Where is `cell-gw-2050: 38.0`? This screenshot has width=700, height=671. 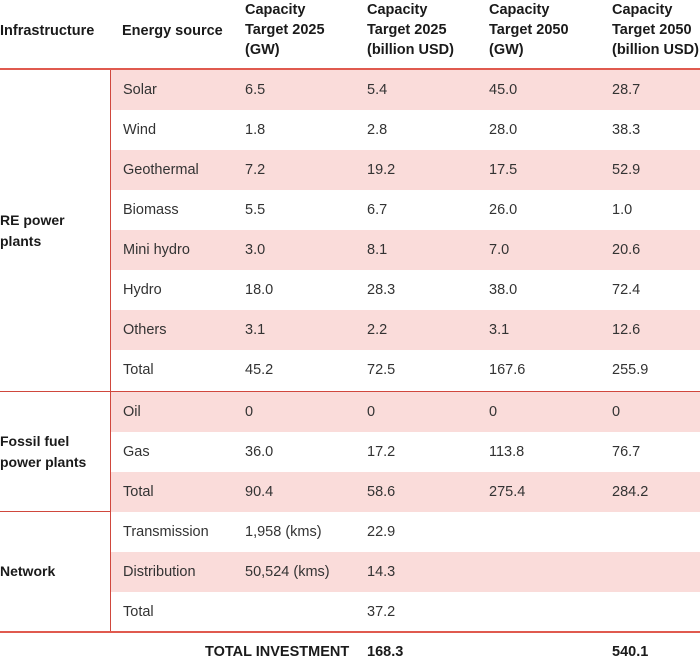 cell-gw-2050: 38.0 is located at coordinates (503, 290).